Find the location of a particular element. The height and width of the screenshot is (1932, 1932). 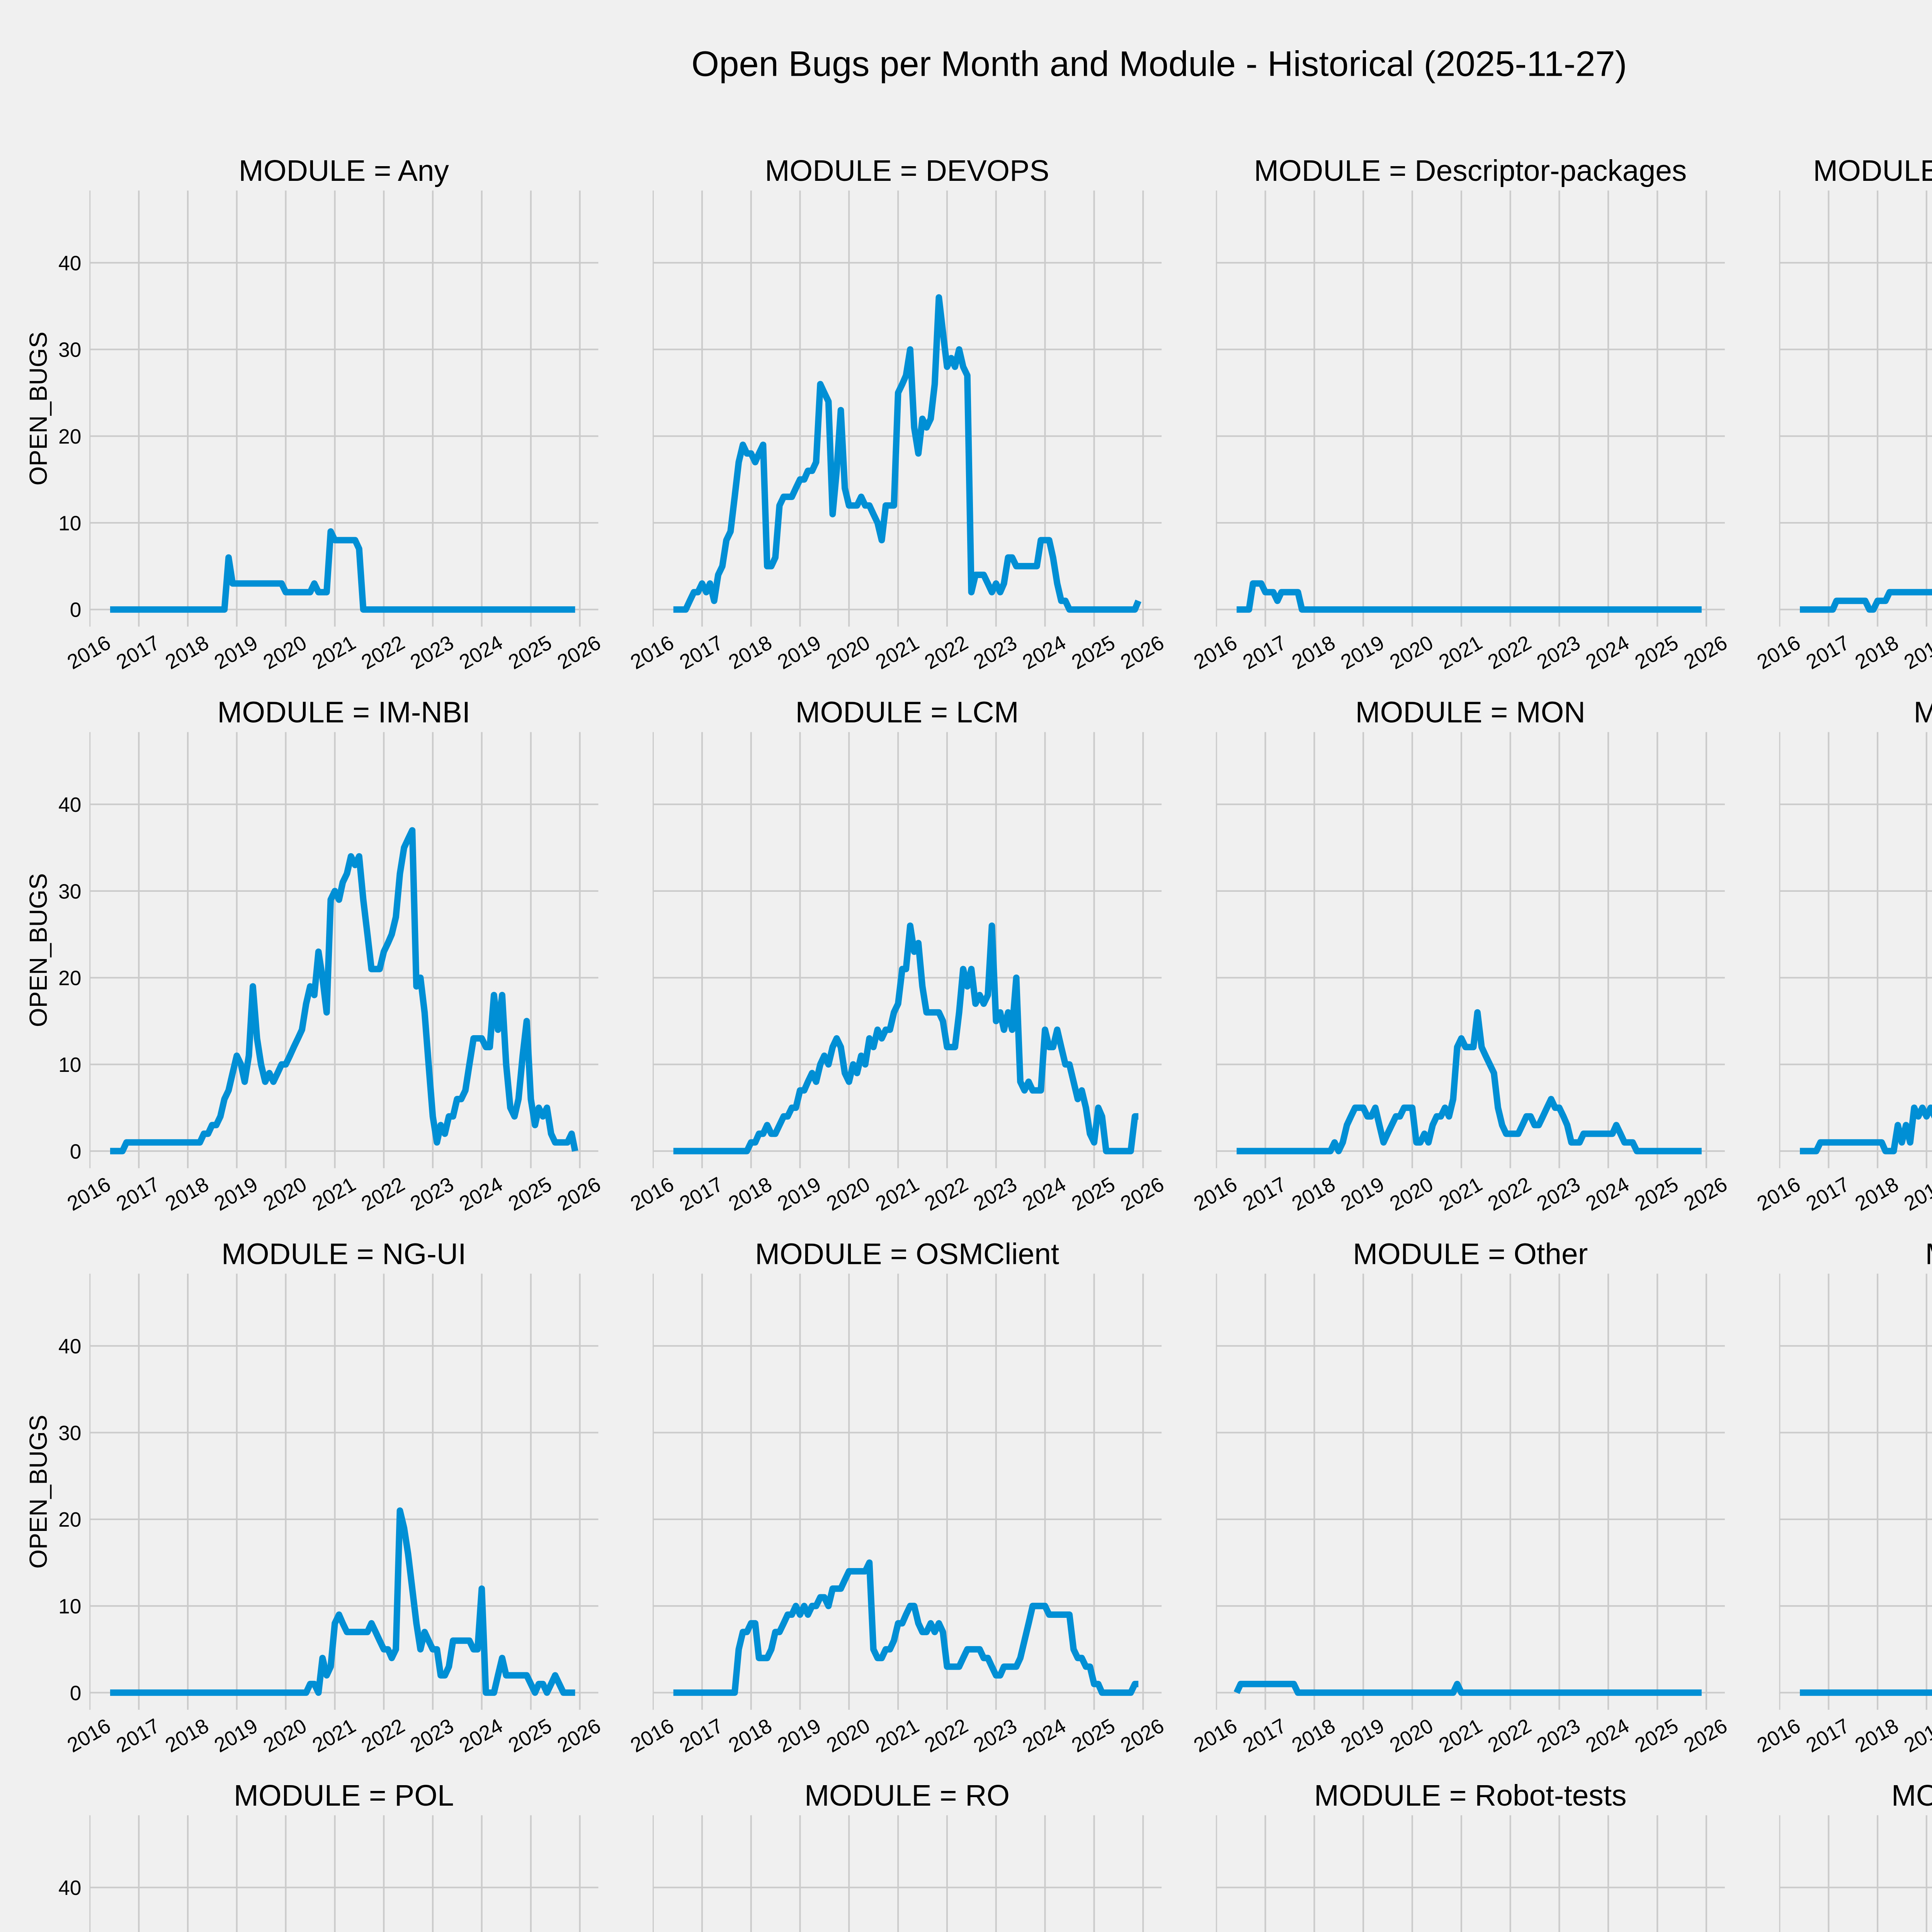

svg-text: MODULE = NG-UI is located at coordinates (344, 1254).